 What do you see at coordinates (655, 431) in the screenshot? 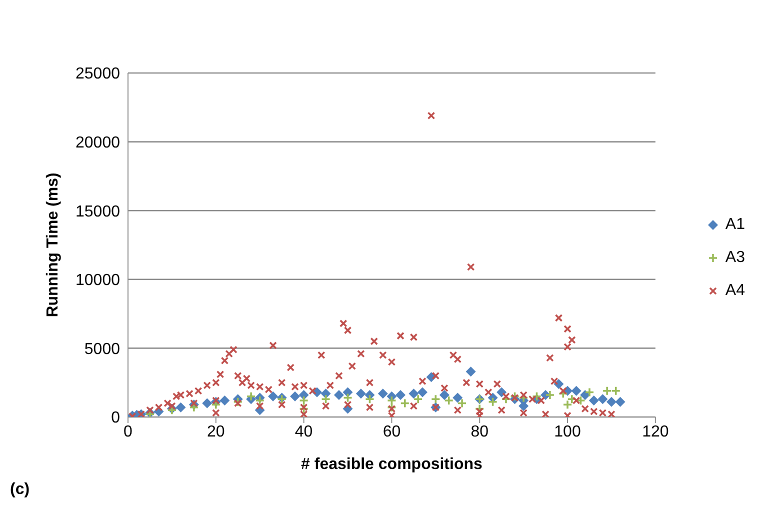
I see `x-tick-label: 120` at bounding box center [655, 431].